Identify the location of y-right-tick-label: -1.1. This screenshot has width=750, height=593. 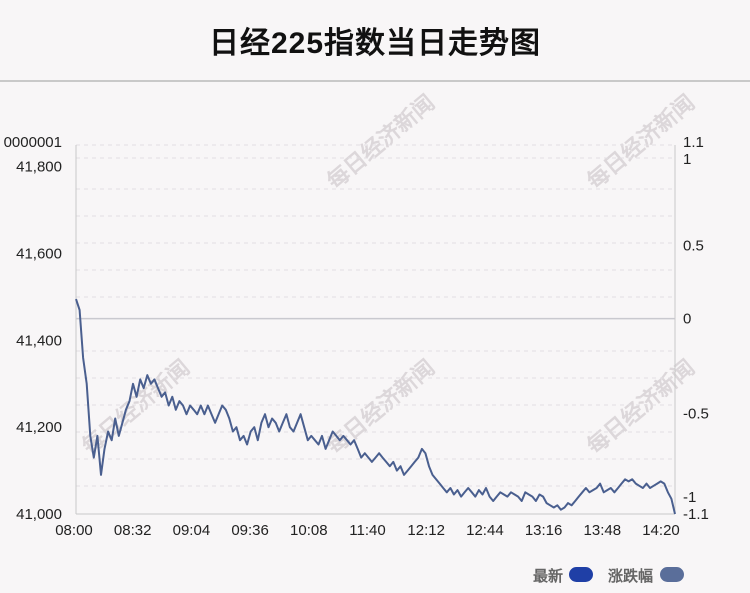
(696, 514).